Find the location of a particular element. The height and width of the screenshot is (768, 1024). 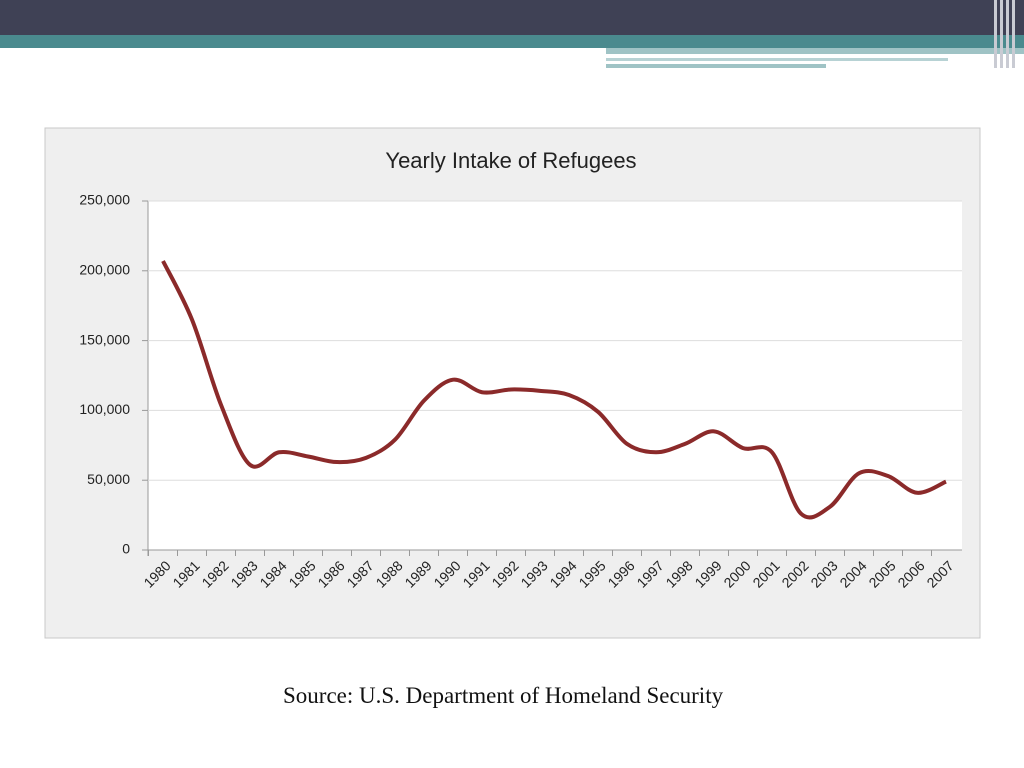

y-tick-label: 200,000 is located at coordinates (104, 270).